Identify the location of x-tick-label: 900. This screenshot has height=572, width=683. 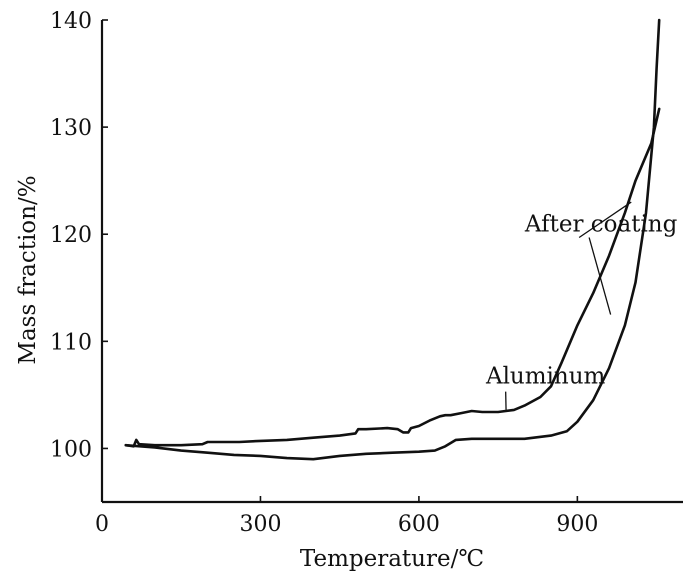
(577, 524).